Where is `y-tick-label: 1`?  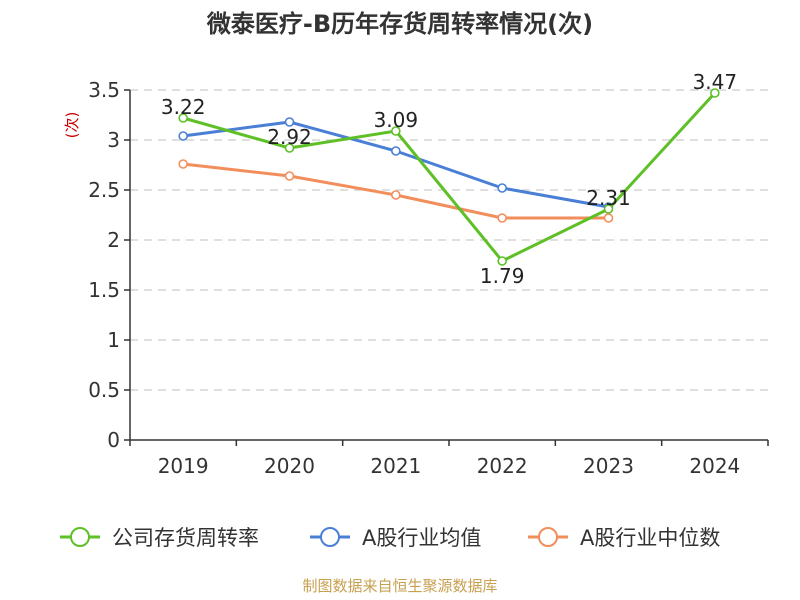 y-tick-label: 1 is located at coordinates (113, 340).